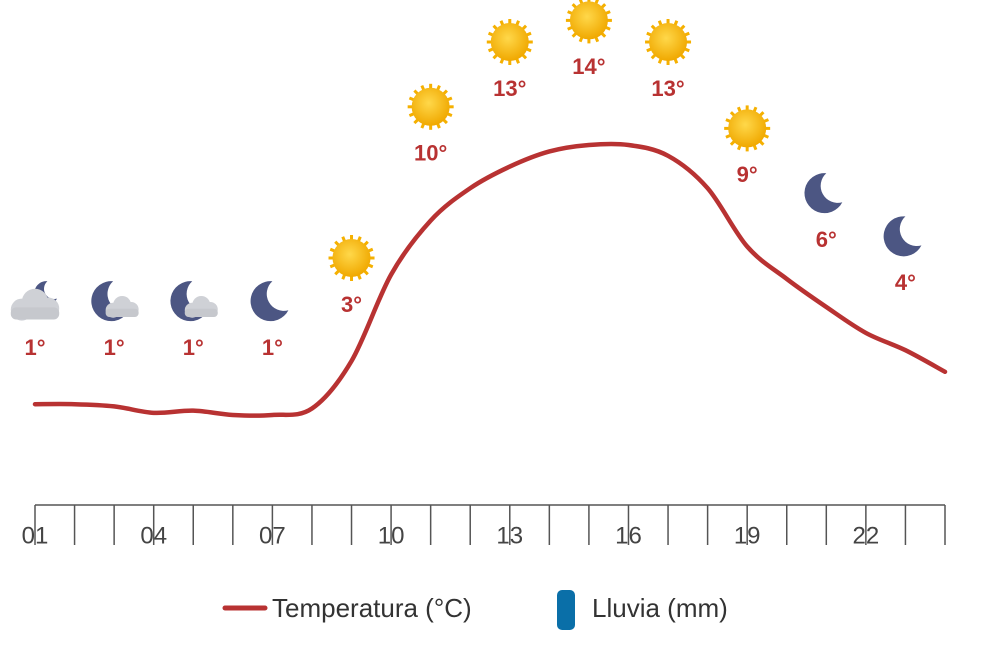 The image size is (988, 654). What do you see at coordinates (153, 535) in the screenshot?
I see `x-tick-label: 04` at bounding box center [153, 535].